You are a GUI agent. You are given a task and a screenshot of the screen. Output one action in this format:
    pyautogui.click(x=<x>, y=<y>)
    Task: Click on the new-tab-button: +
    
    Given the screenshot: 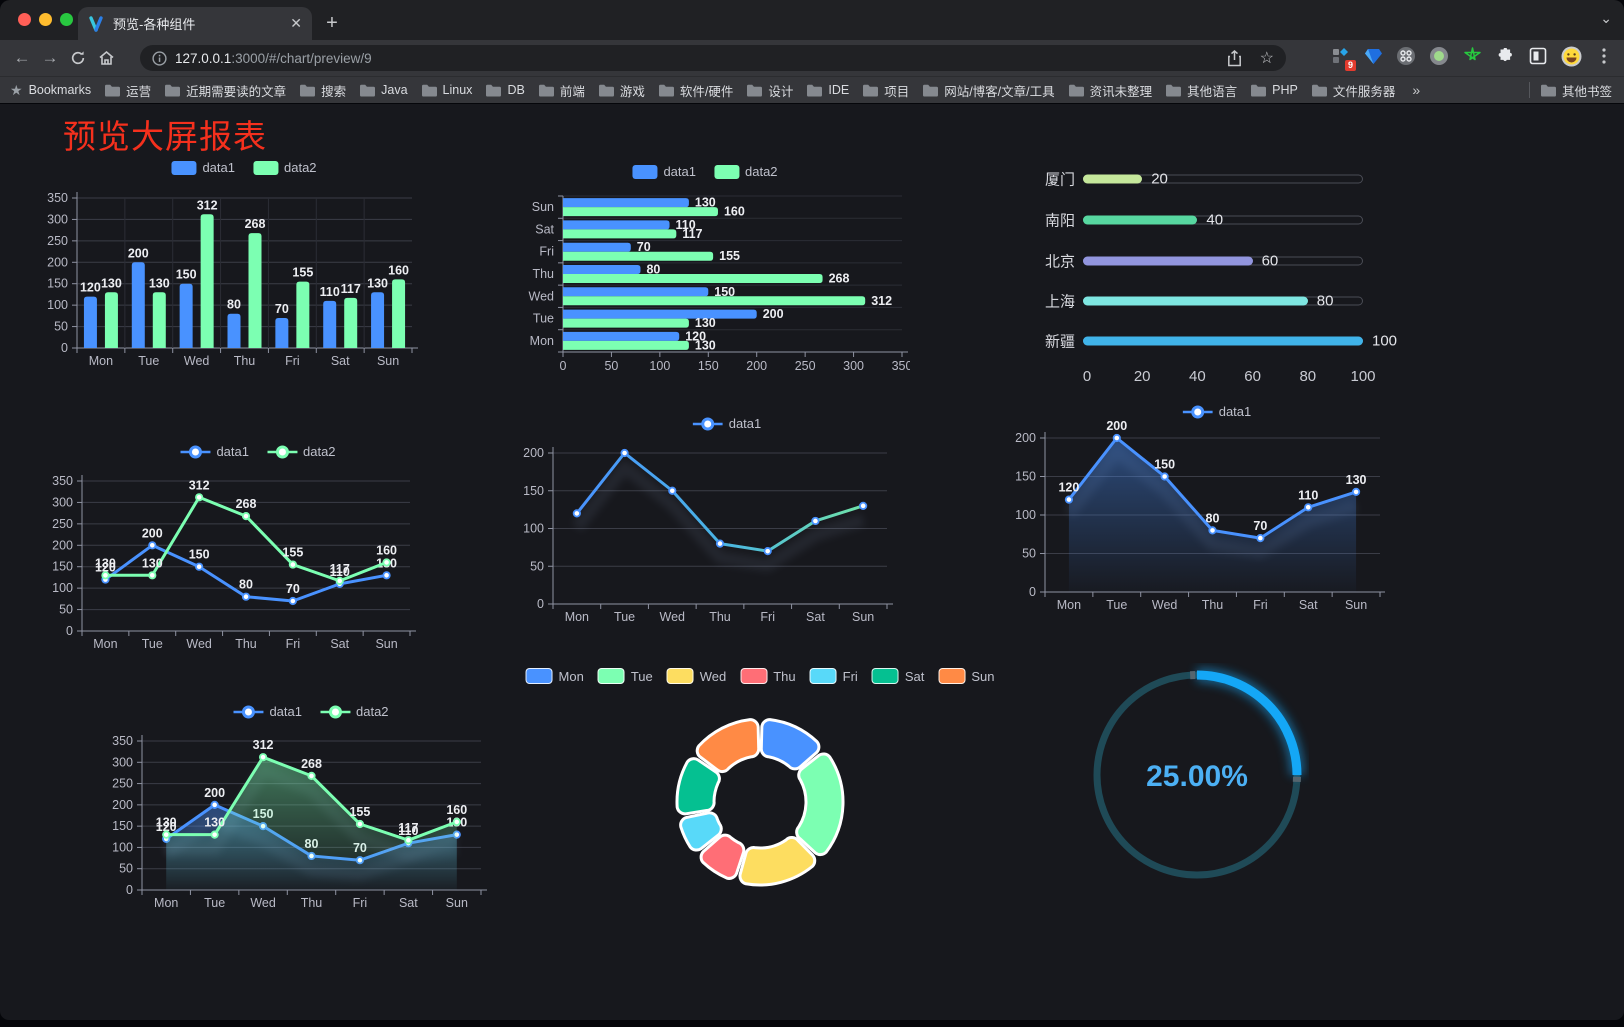 What is the action you would take?
    pyautogui.click(x=332, y=22)
    